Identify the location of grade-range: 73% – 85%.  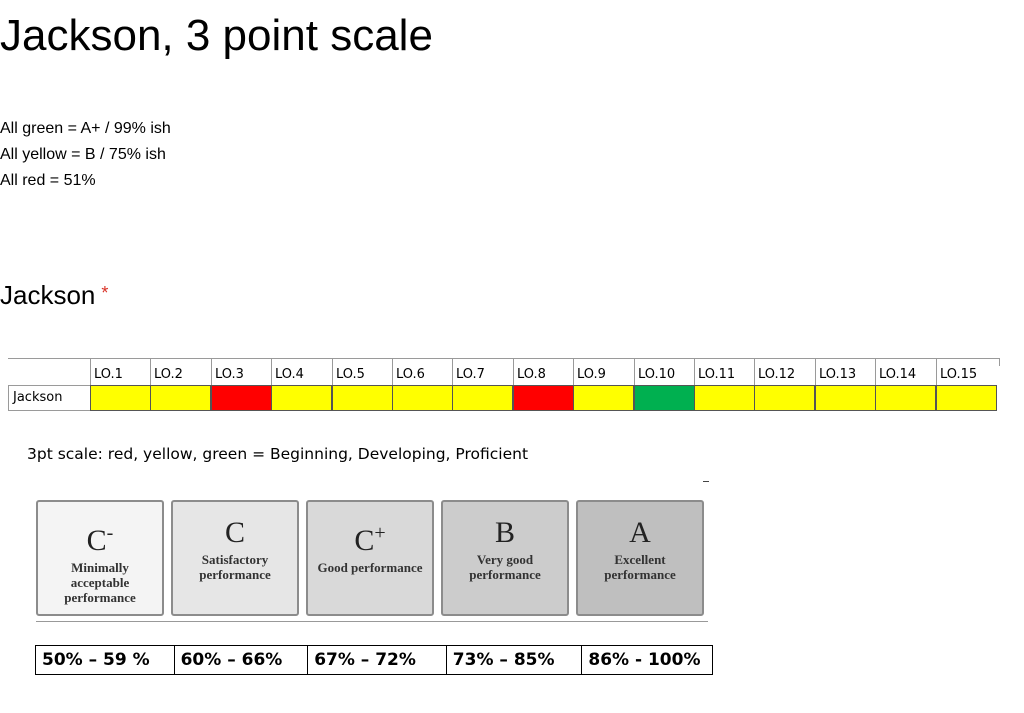
(515, 660).